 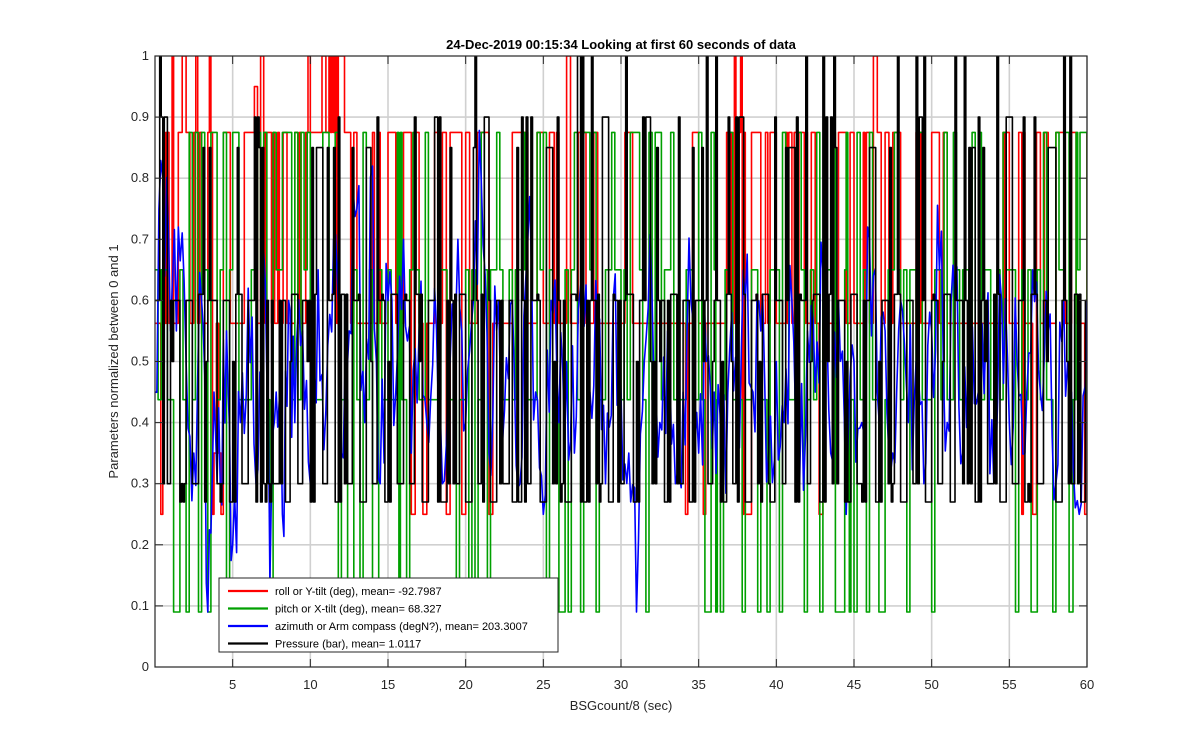 What do you see at coordinates (543, 684) in the screenshot?
I see `x-tick-label: 25` at bounding box center [543, 684].